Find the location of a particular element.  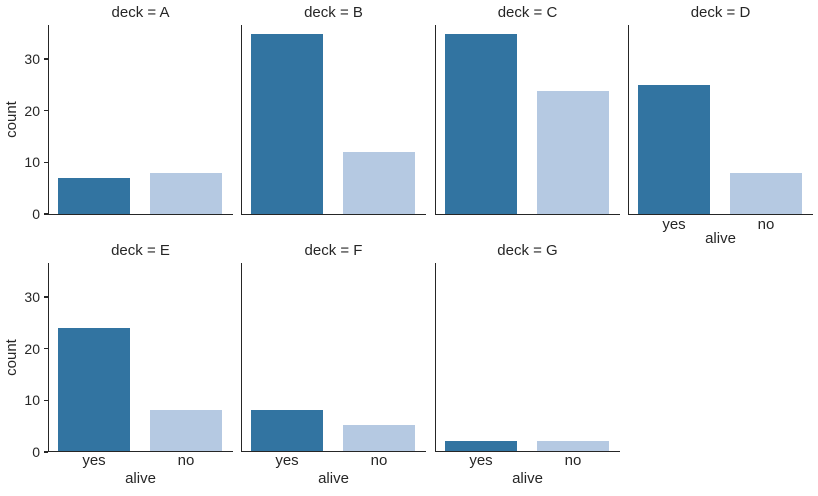

bar-deck-c-yes is located at coordinates (481, 124).